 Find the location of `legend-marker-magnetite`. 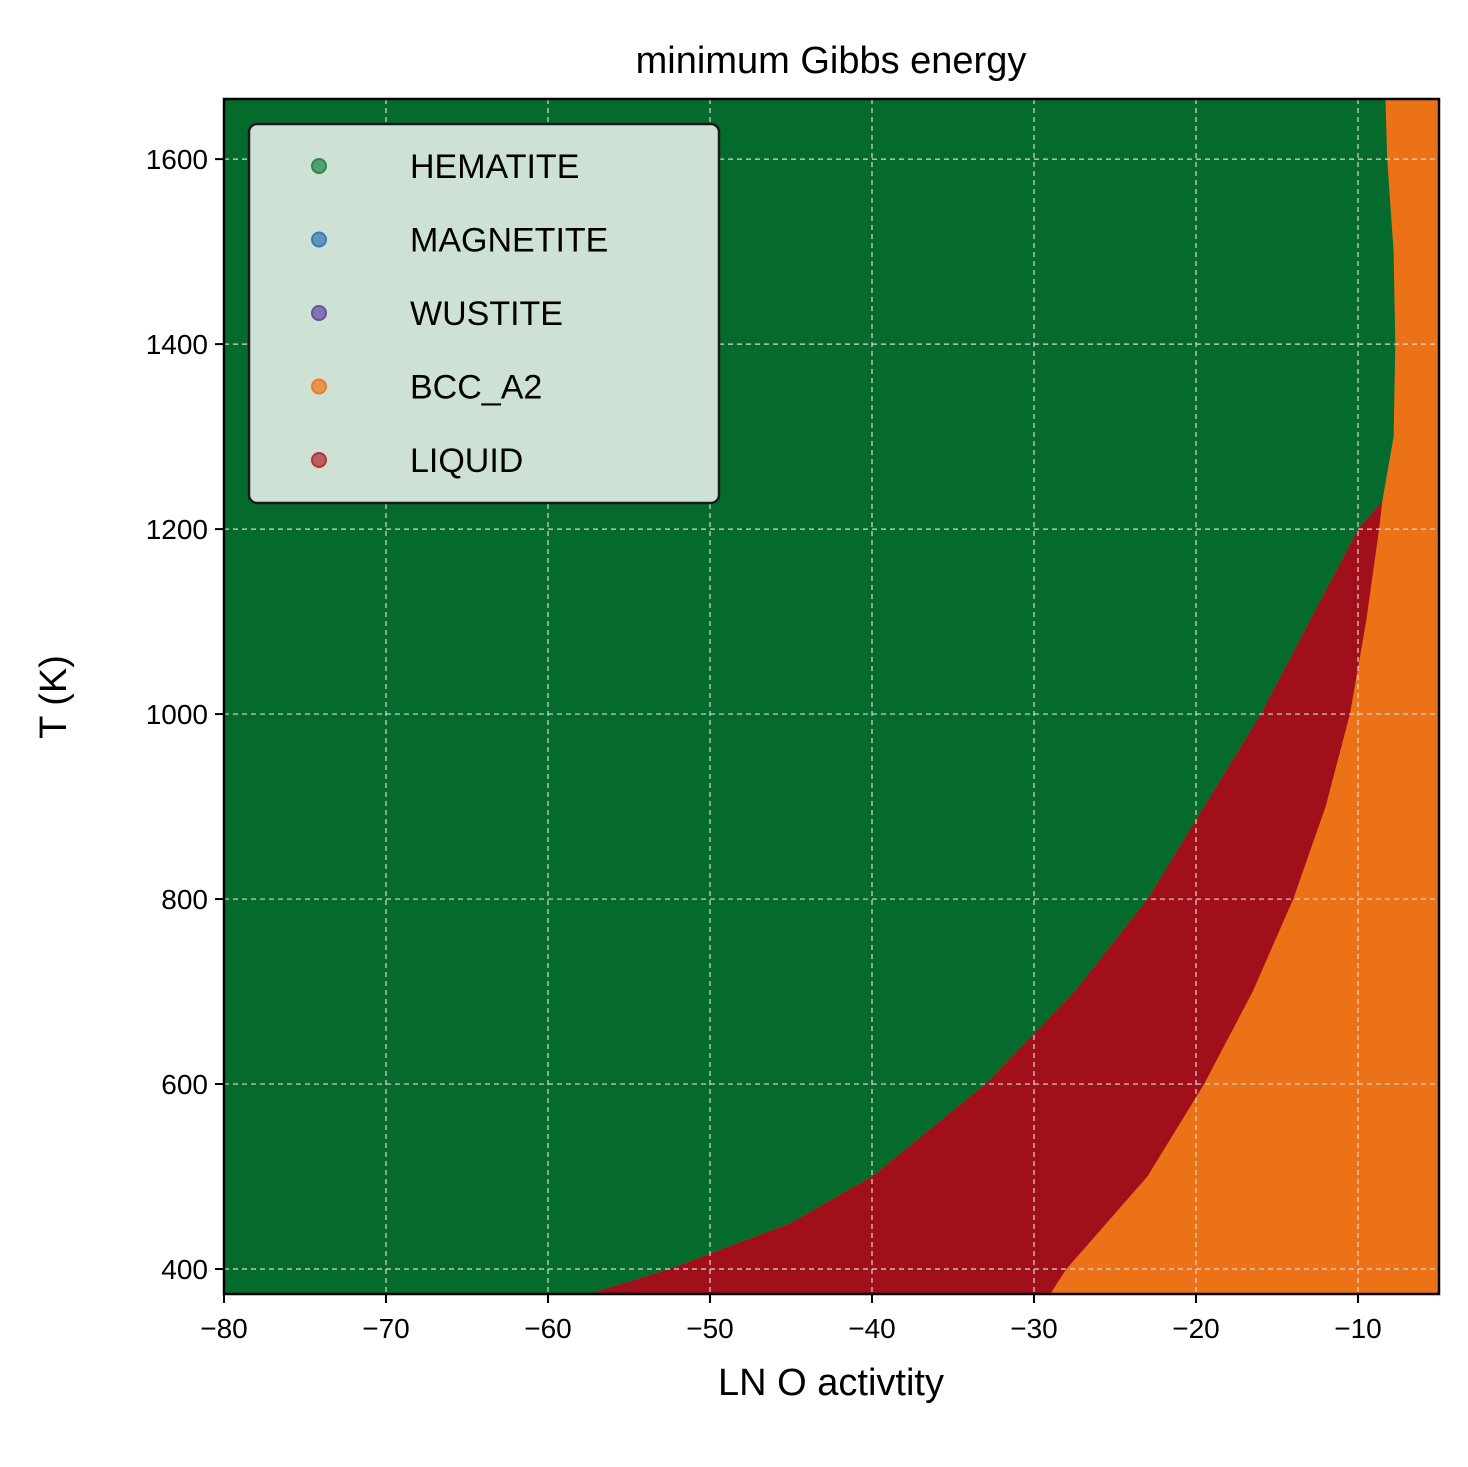

legend-marker-magnetite is located at coordinates (319, 239).